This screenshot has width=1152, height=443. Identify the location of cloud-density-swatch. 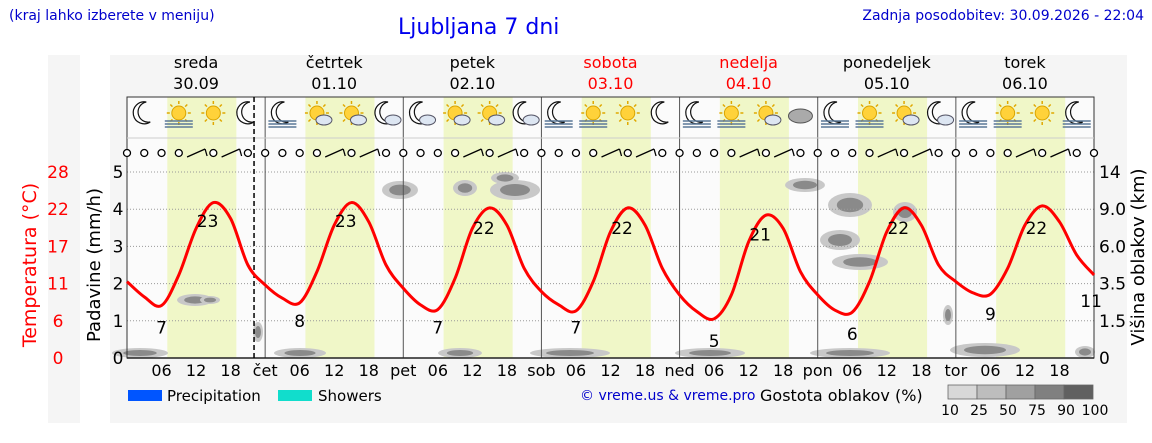
(1078, 392).